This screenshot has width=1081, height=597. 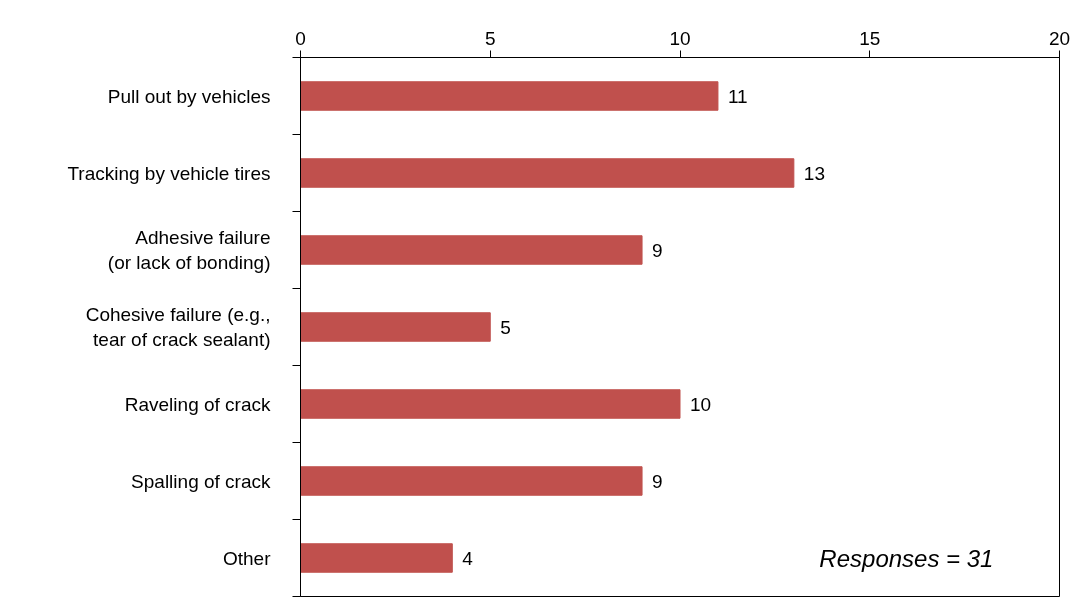 I want to click on data-label: 10, so click(x=701, y=404).